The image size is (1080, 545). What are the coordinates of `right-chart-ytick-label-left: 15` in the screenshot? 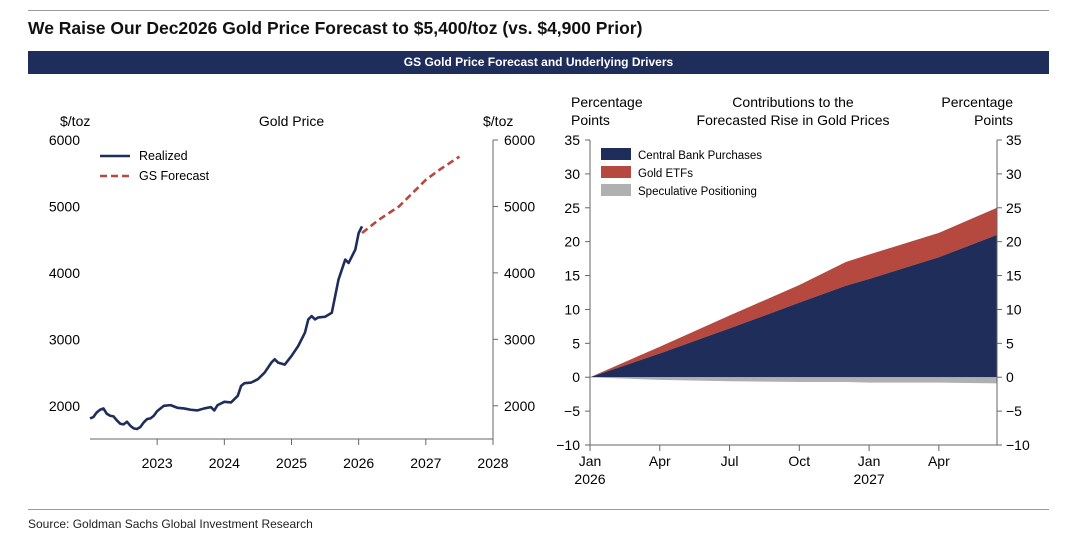 It's located at (572, 276).